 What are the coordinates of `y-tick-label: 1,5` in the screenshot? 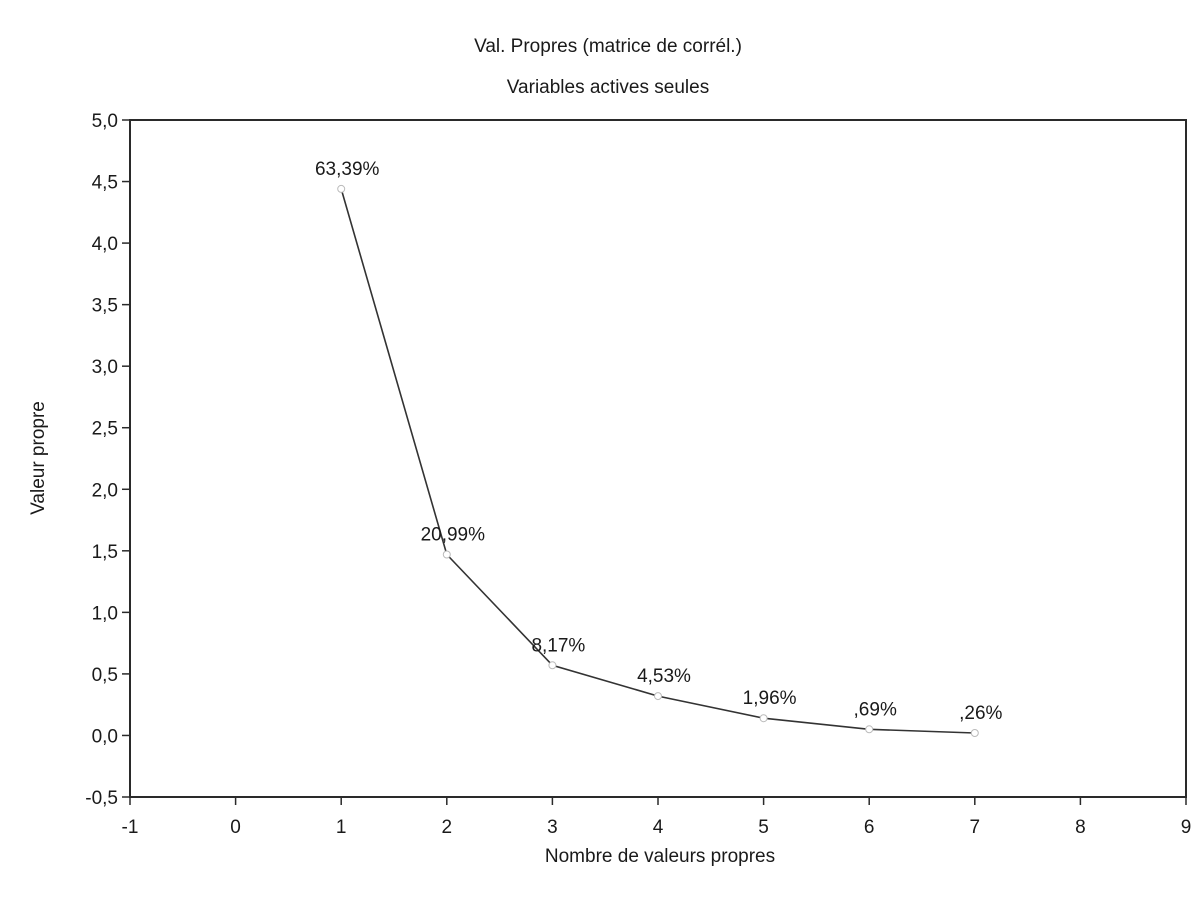 It's located at (105, 552).